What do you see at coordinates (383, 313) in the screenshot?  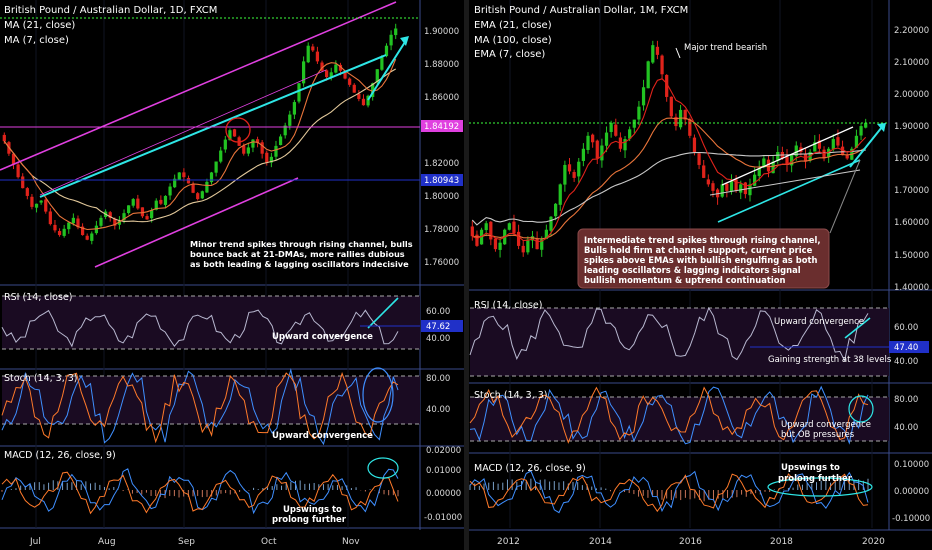 I see `rsi-arrow` at bounding box center [383, 313].